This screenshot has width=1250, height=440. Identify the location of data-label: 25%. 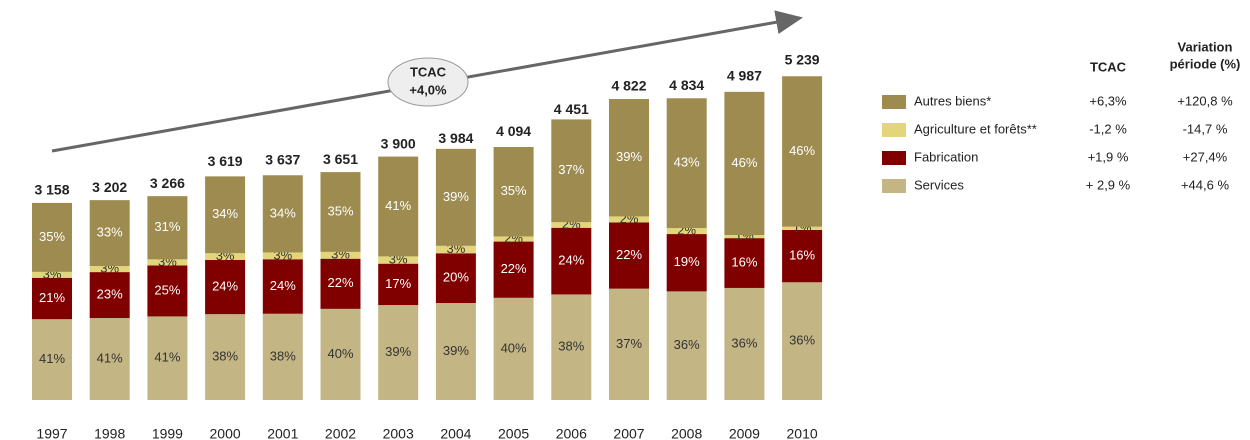
(167, 289).